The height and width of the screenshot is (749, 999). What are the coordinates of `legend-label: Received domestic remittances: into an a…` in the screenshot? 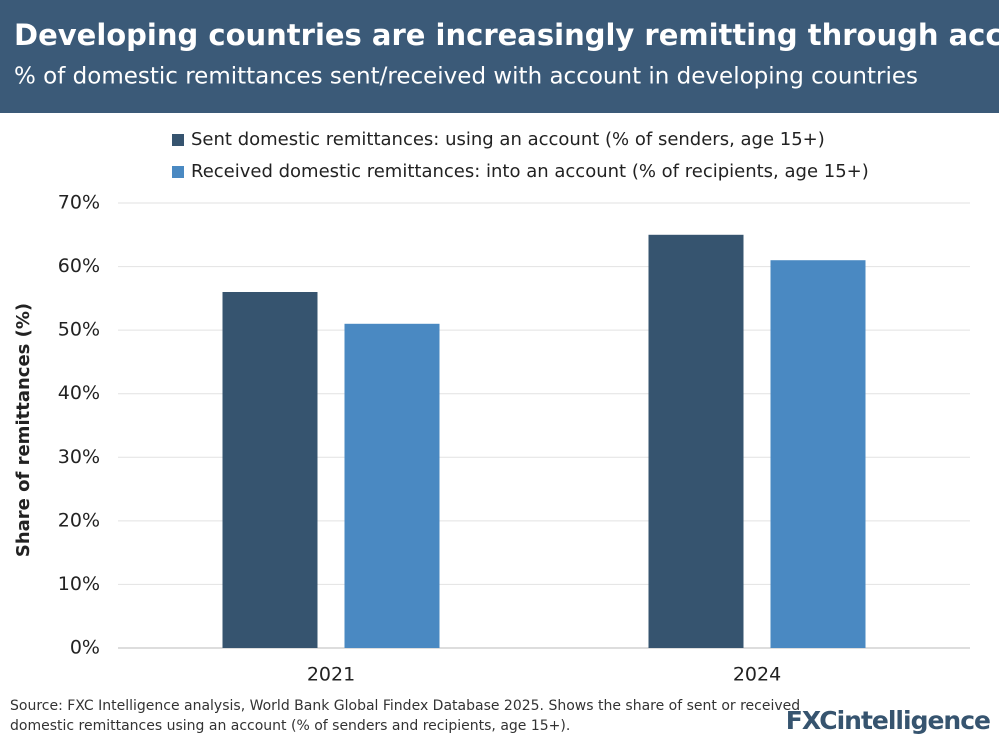 It's located at (530, 171).